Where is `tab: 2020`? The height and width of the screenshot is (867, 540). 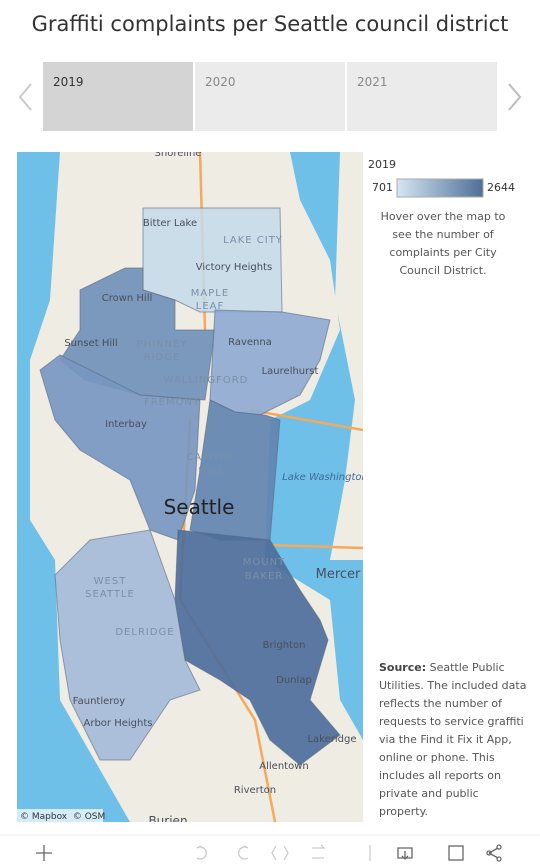 tab: 2020 is located at coordinates (270, 96).